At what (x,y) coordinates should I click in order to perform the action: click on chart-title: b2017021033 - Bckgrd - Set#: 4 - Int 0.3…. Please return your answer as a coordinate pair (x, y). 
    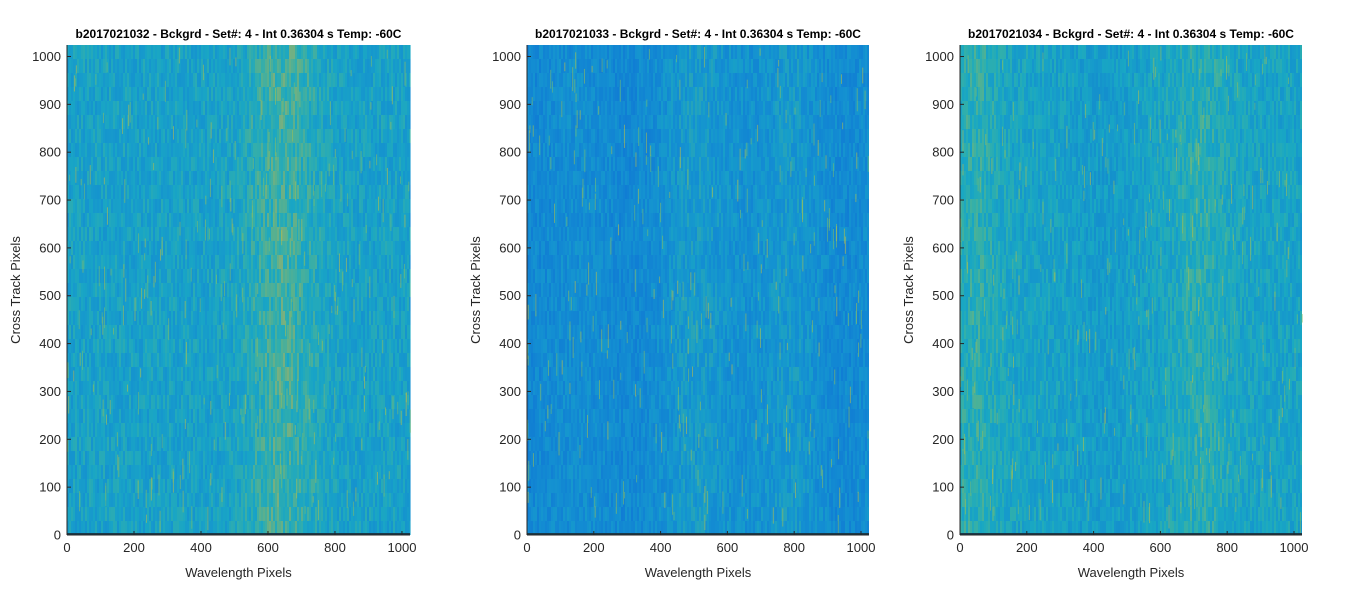
    Looking at the image, I should click on (698, 34).